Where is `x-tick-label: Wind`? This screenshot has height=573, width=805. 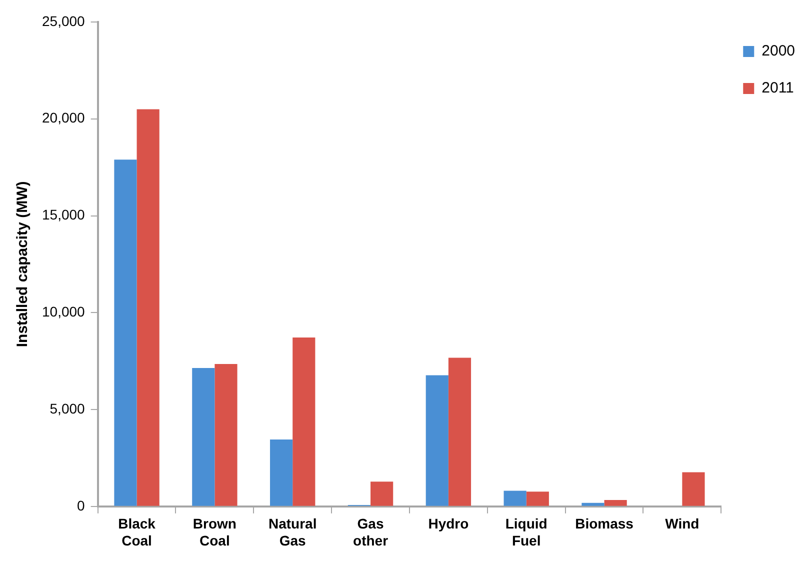
x-tick-label: Wind is located at coordinates (682, 524).